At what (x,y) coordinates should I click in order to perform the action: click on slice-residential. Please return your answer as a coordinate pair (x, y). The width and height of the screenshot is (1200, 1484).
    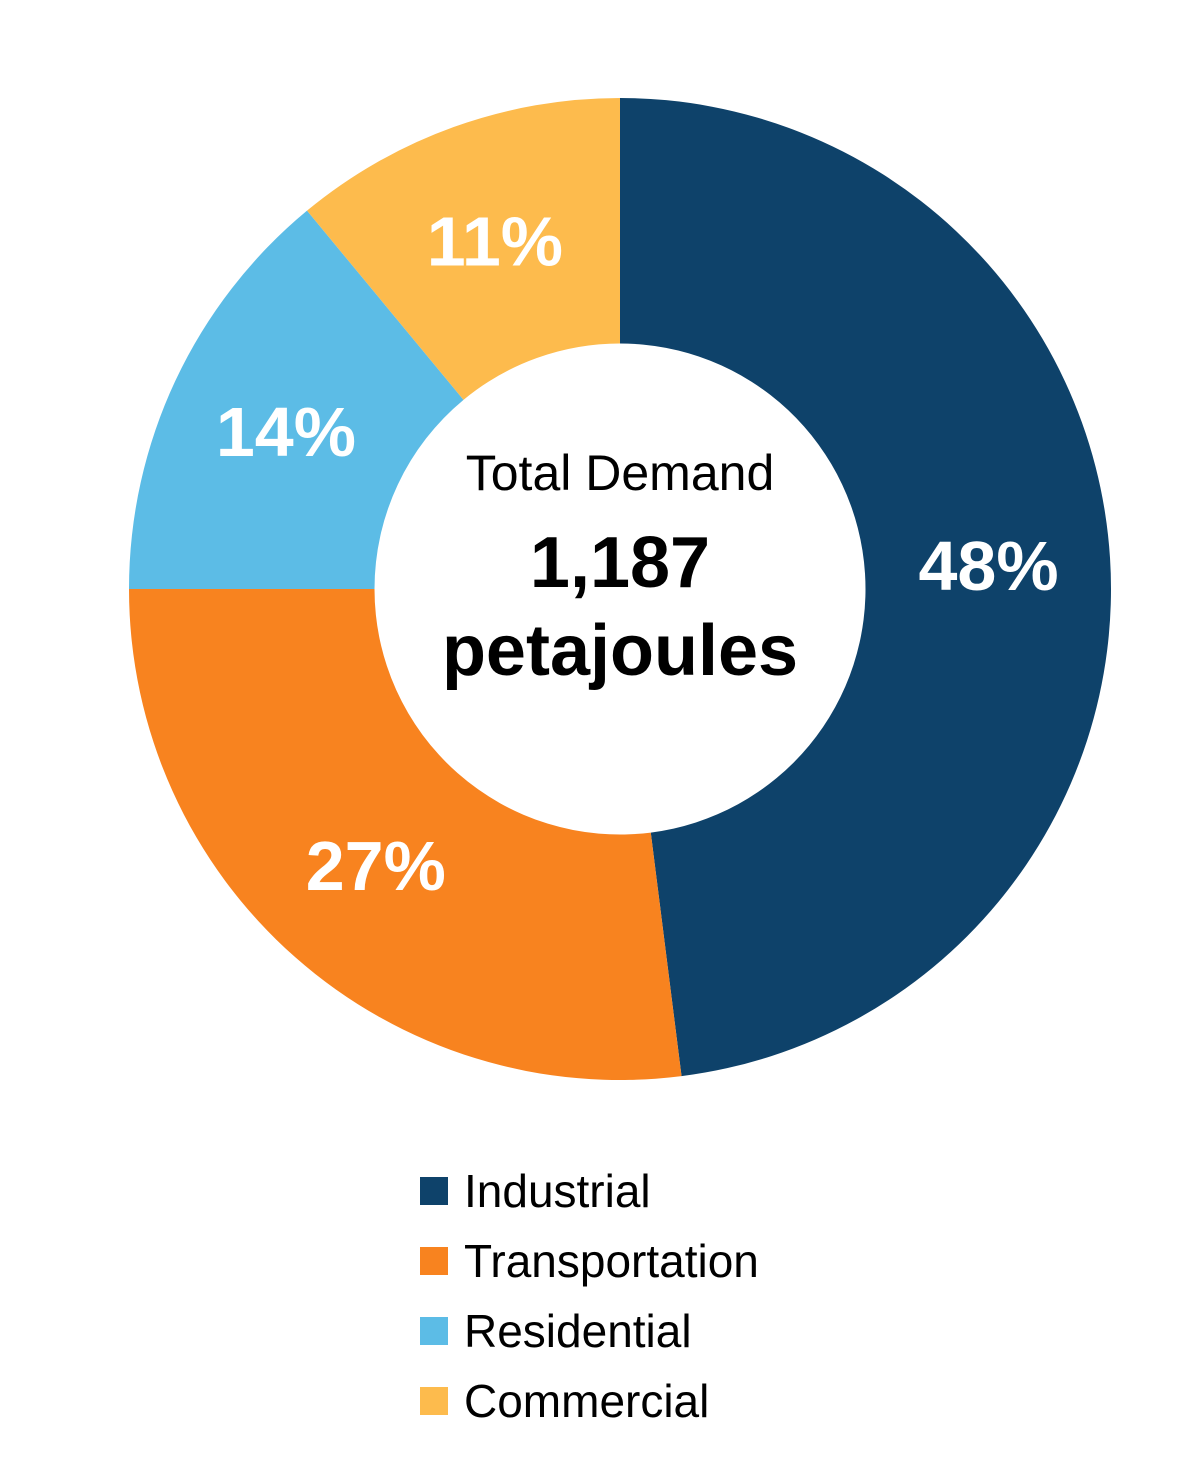
    Looking at the image, I should click on (296, 400).